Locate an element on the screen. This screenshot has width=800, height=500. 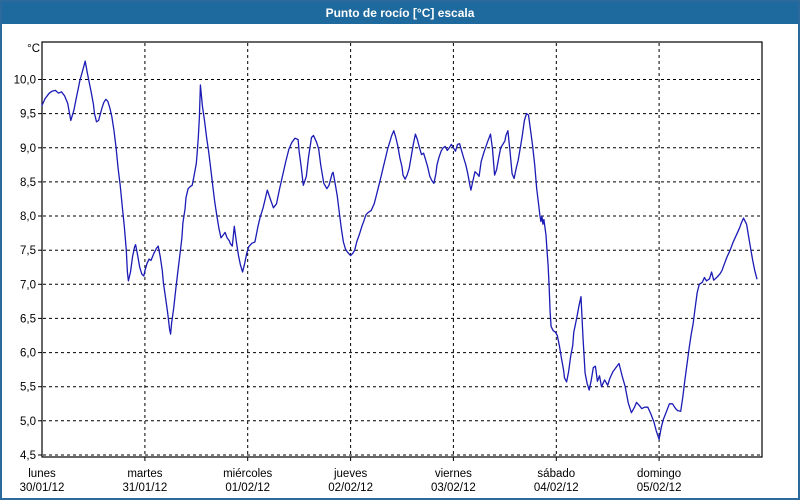
y-tick-label: 6,0 is located at coordinates (28, 354).